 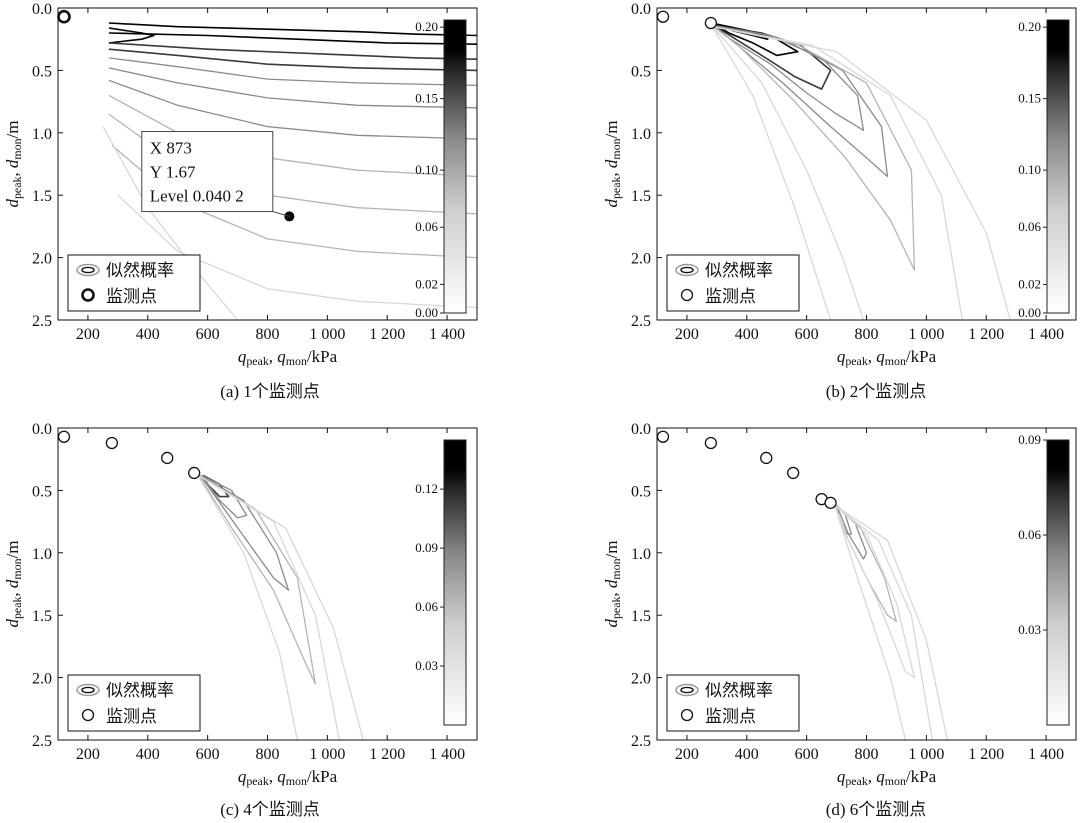 What do you see at coordinates (171, 148) in the screenshot?
I see `annotation-line: X 873` at bounding box center [171, 148].